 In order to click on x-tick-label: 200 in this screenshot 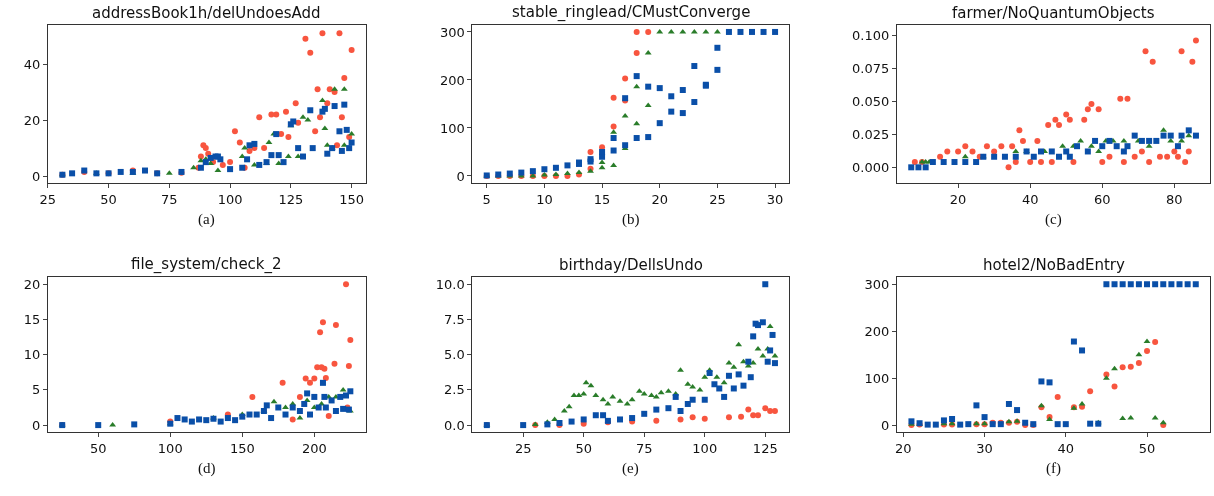, I will do `click(314, 448)`.